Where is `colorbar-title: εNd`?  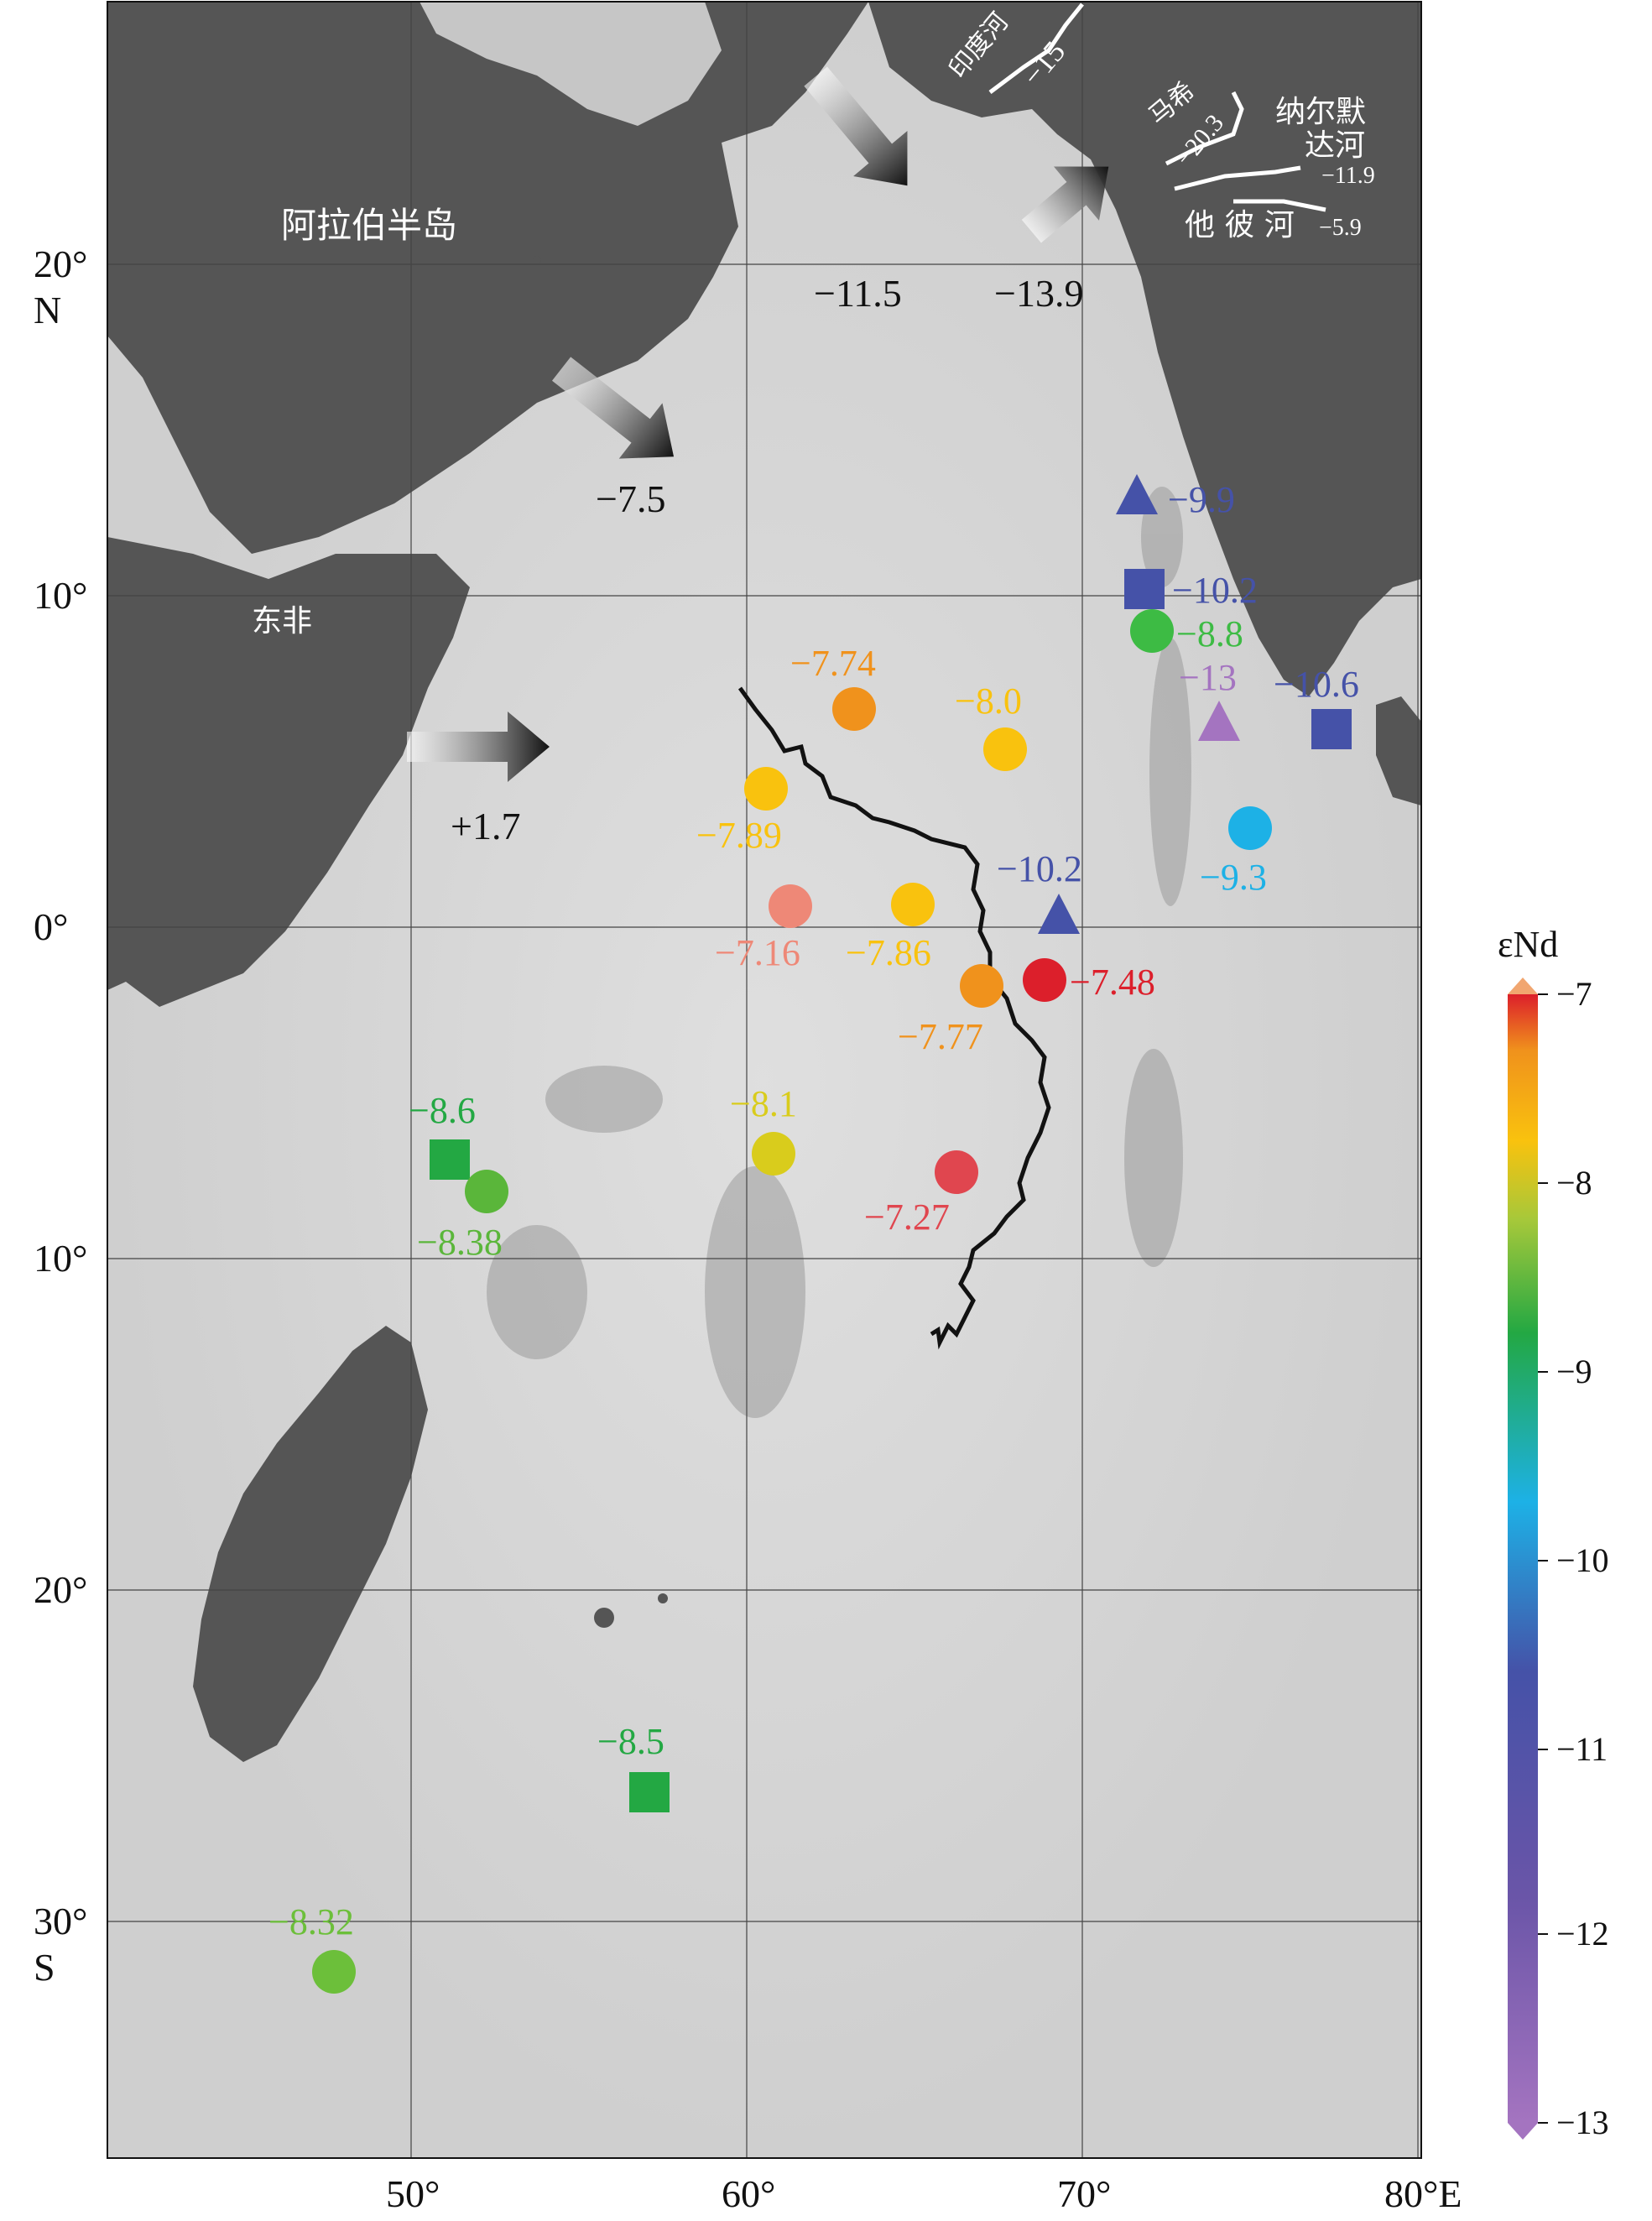
colorbar-title: εNd is located at coordinates (1528, 944).